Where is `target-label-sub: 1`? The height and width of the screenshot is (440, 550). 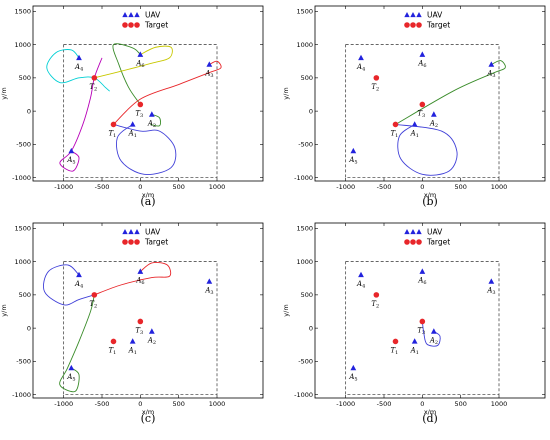 target-label-sub: 1 is located at coordinates (396, 353).